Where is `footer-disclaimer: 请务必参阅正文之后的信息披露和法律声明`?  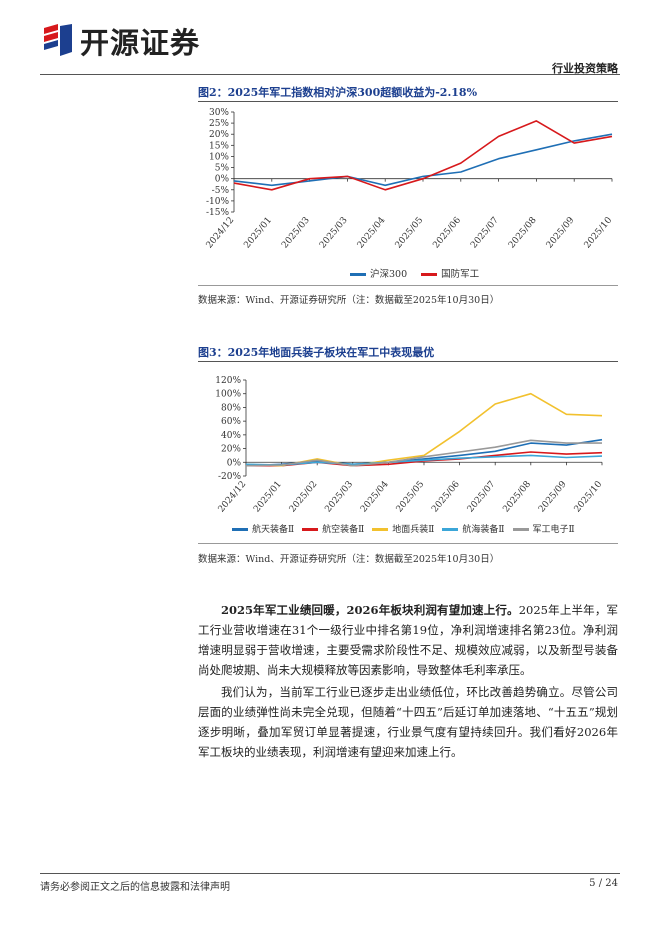 footer-disclaimer: 请务必参阅正文之后的信息披露和法律声明 is located at coordinates (135, 887).